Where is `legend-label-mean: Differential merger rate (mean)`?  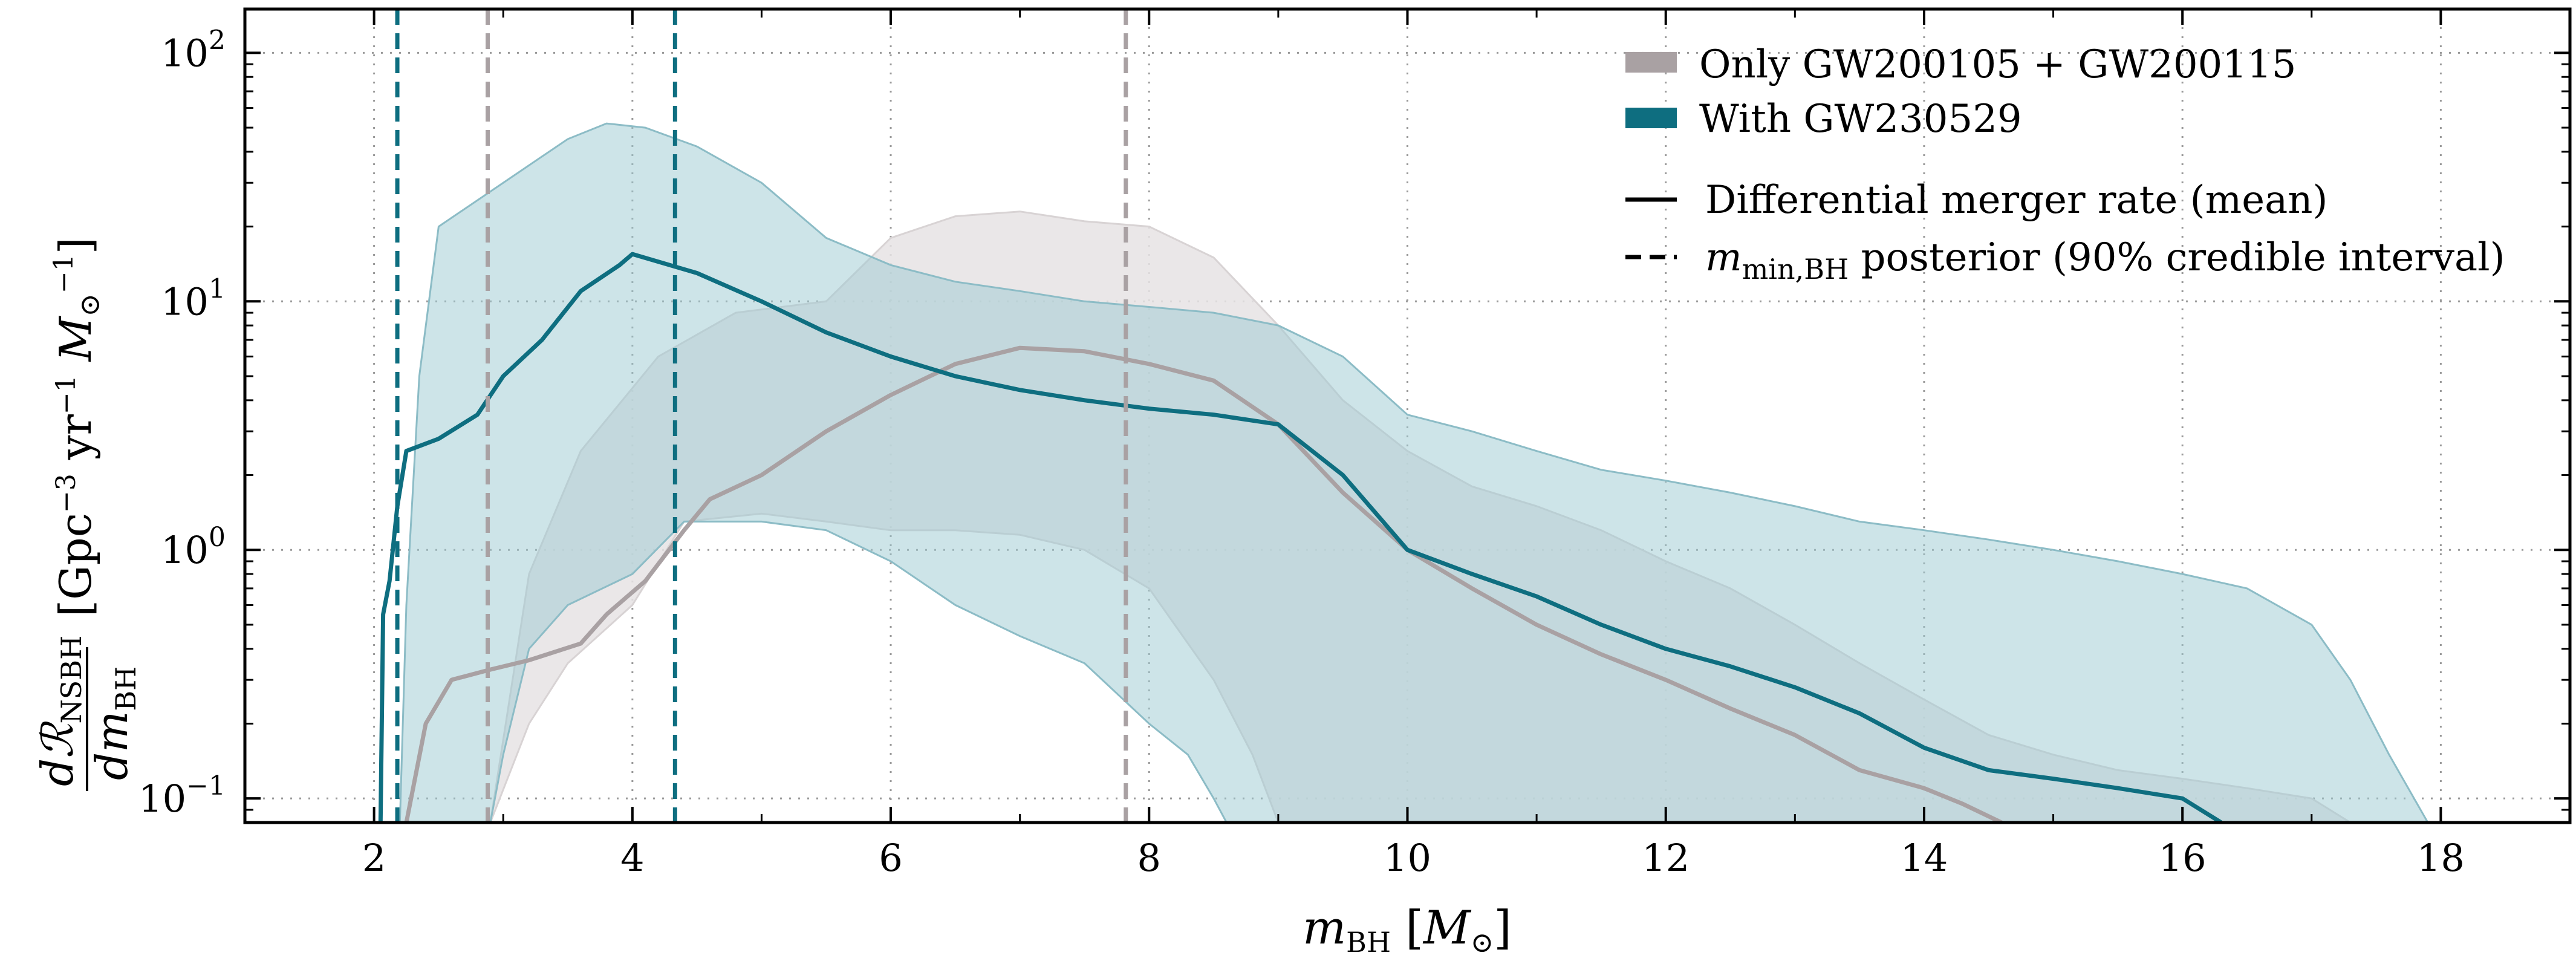 legend-label-mean: Differential merger rate (mean) is located at coordinates (2016, 201).